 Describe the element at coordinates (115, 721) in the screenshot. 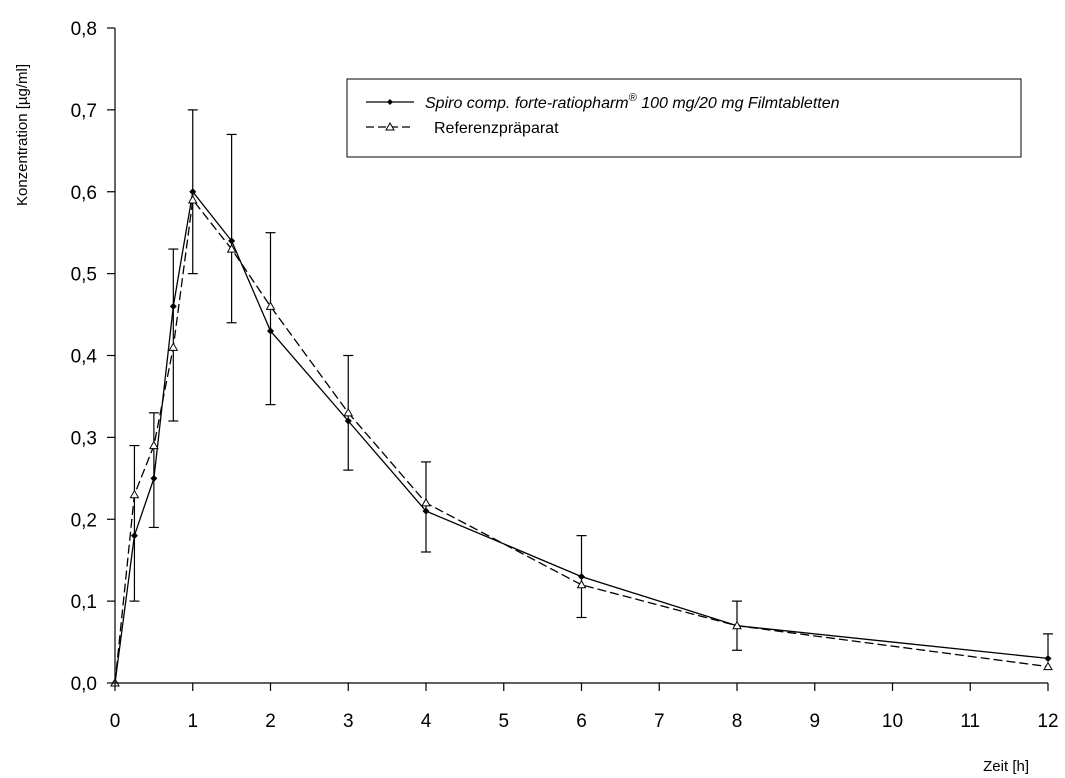

I see `x-tick-label: 0` at that location.